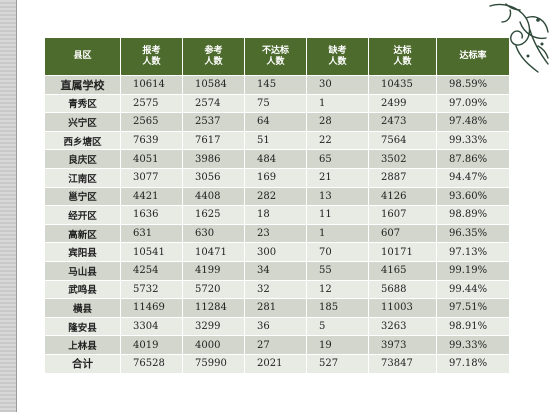 The width and height of the screenshot is (550, 412). Describe the element at coordinates (213, 140) in the screenshot. I see `value-cell: 7617` at that location.